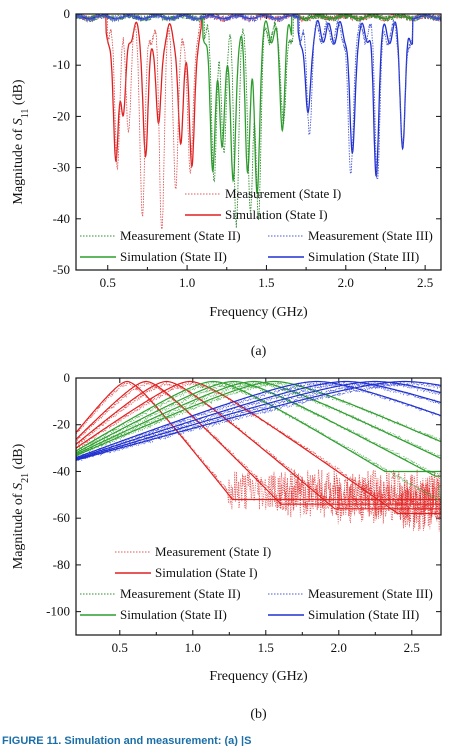  Describe the element at coordinates (61, 64) in the screenshot. I see `y-tick-label: -10` at that location.